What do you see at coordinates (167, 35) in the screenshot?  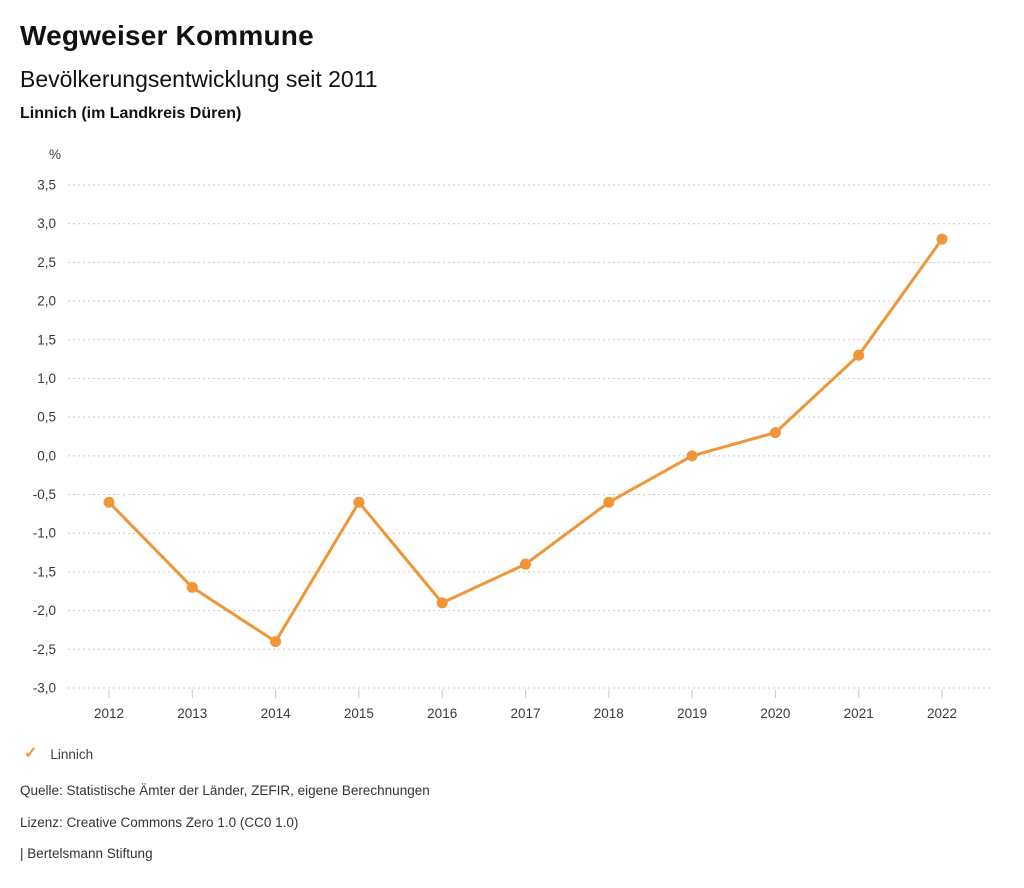 I see `page-title: Wegweiser Kommune` at bounding box center [167, 35].